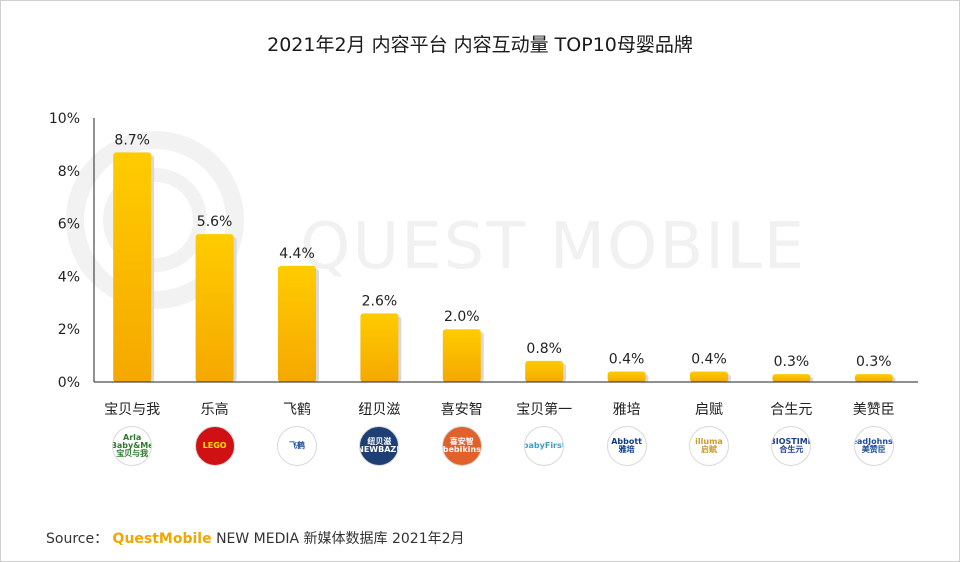 This screenshot has height=562, width=960. What do you see at coordinates (132, 140) in the screenshot?
I see `data-label: 8.7%` at bounding box center [132, 140].